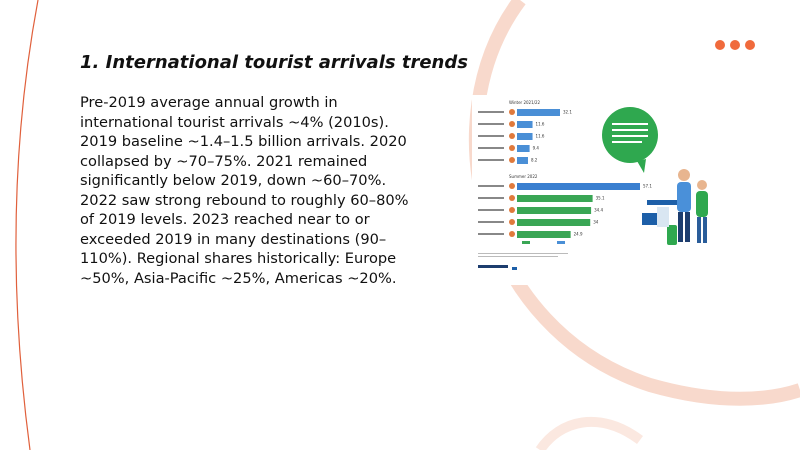 The height and width of the screenshot is (450, 800). I want to click on group-title: Winter 2021/22, so click(525, 102).